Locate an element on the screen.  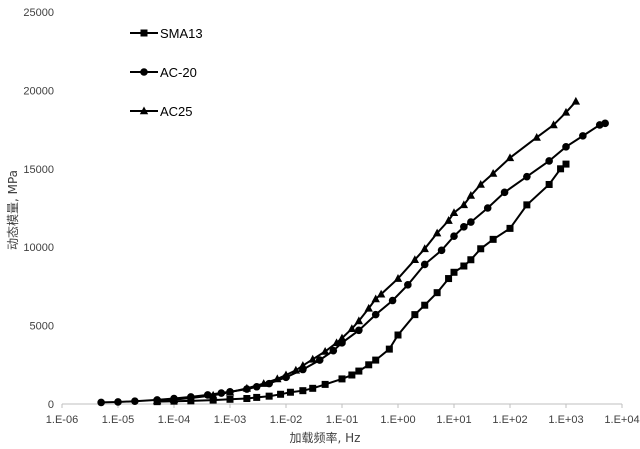
x-axis-title: 加载频率, Hz is located at coordinates (325, 437).